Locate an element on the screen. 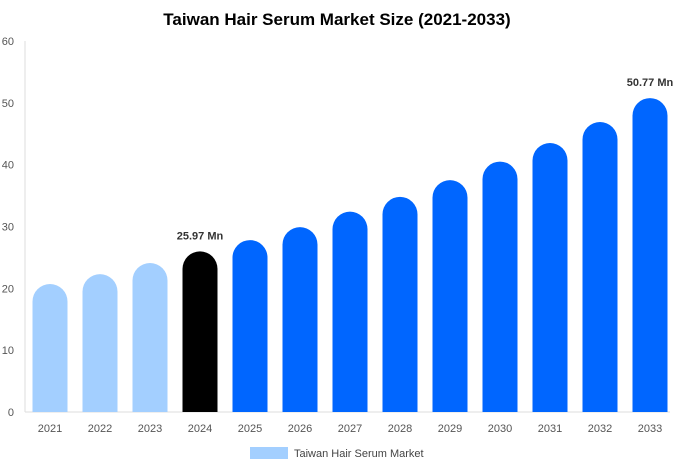 This screenshot has width=675, height=469. x-tick-label: 2026 is located at coordinates (300, 429).